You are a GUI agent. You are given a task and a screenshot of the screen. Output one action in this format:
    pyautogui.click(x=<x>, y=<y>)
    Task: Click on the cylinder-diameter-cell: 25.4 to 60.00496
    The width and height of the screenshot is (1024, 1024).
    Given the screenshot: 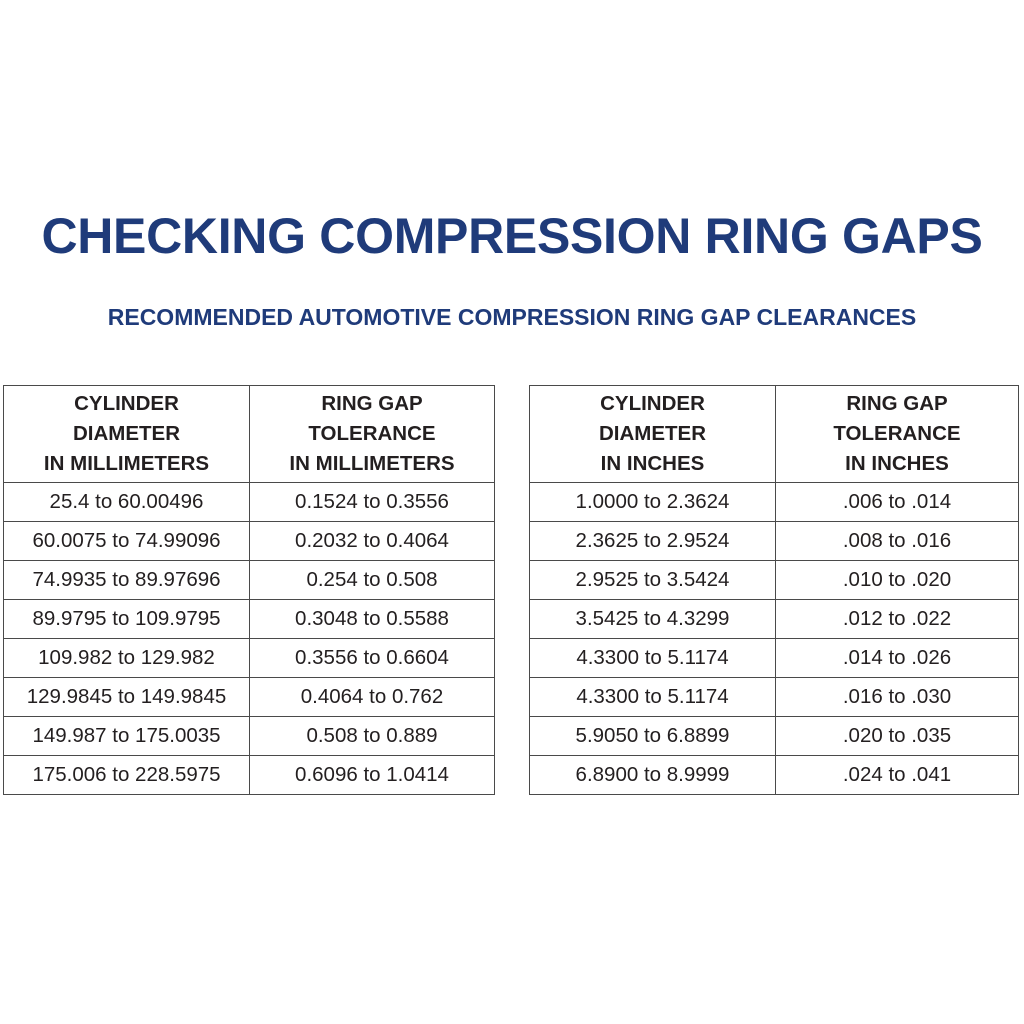 What is the action you would take?
    pyautogui.click(x=126, y=502)
    